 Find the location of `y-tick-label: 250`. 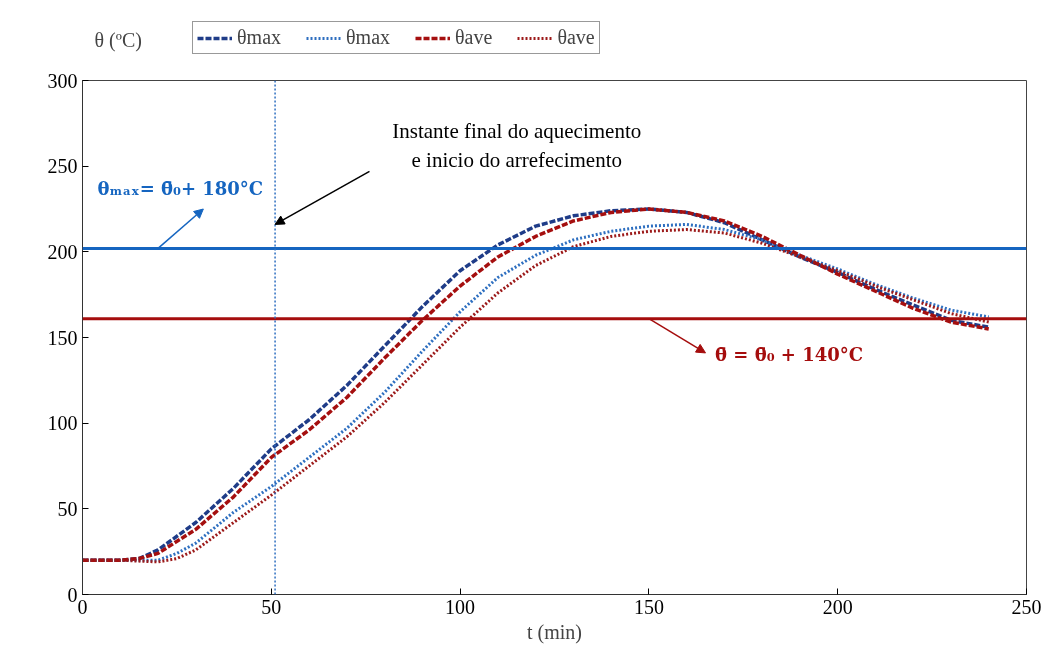

y-tick-label: 250 is located at coordinates (62, 166).